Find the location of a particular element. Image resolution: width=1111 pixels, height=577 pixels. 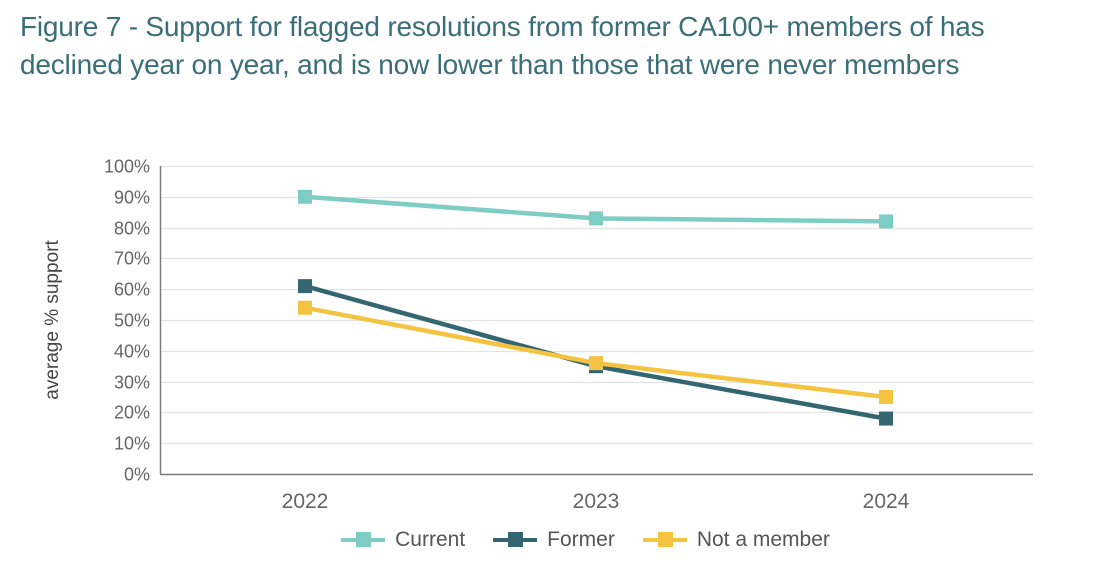

y-tick-label: 90% is located at coordinates (132, 198).